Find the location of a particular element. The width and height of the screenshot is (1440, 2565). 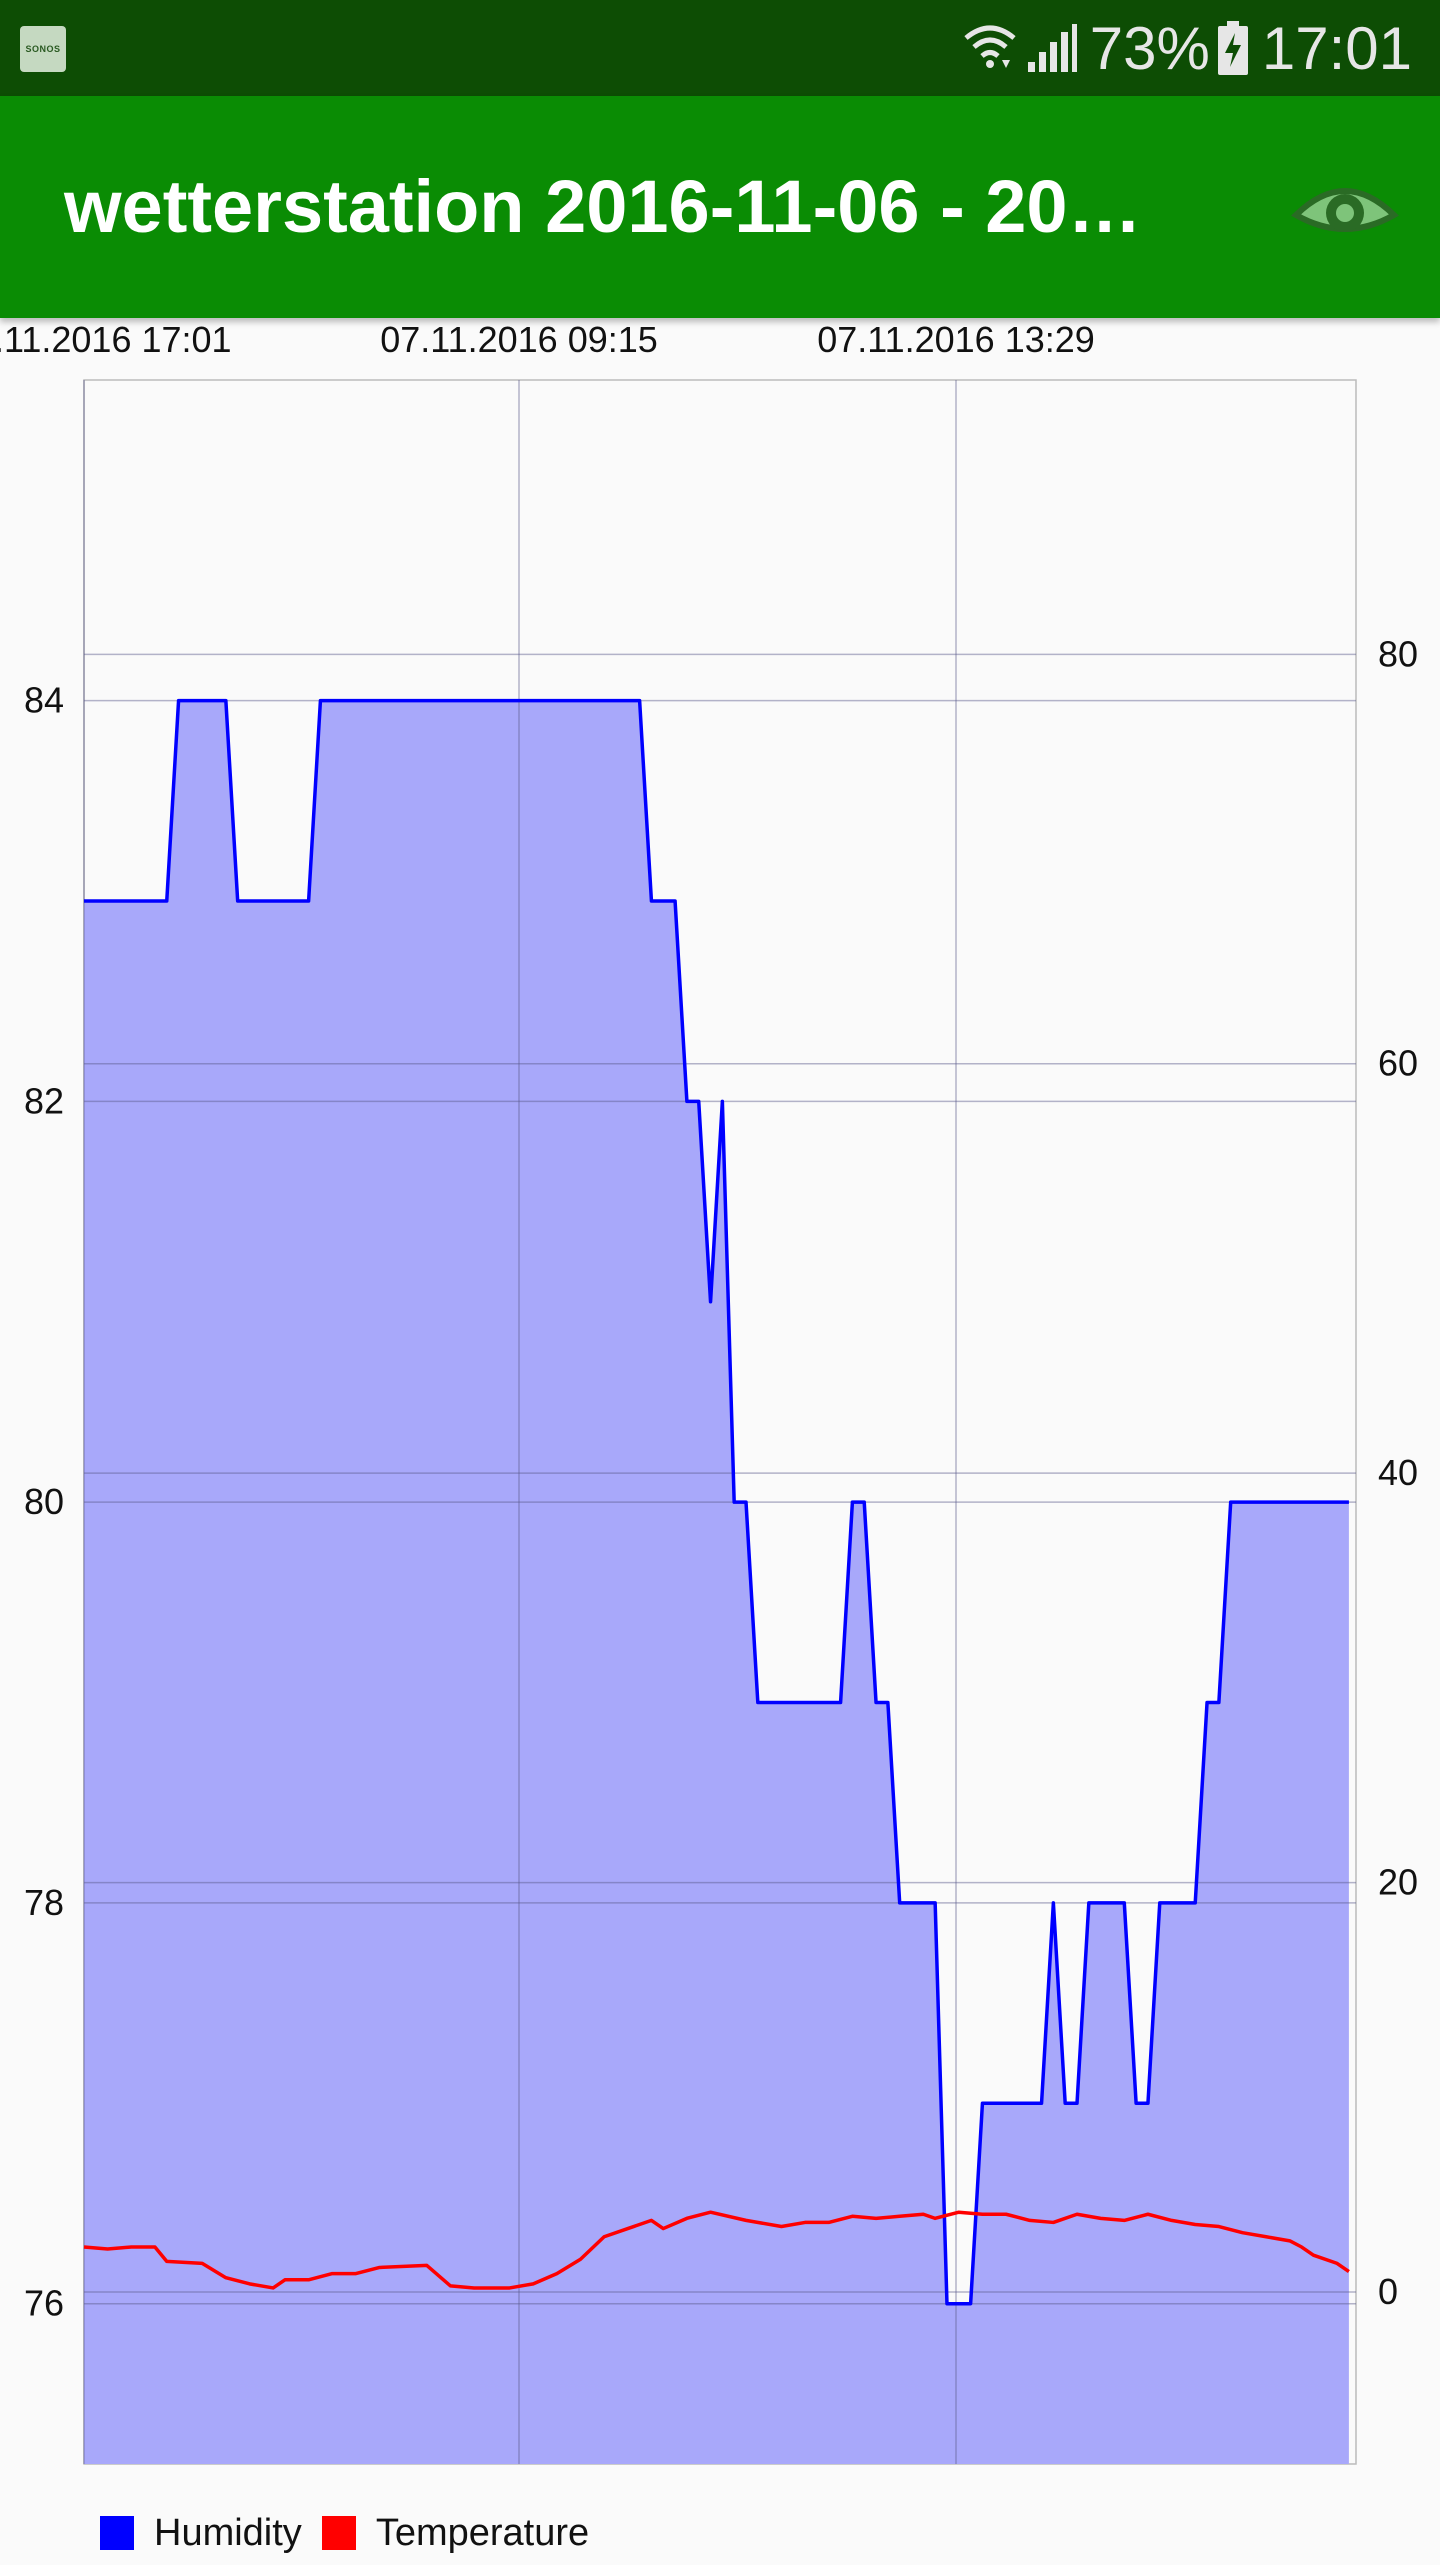

left-axis-tick-label: 78 is located at coordinates (44, 1902).